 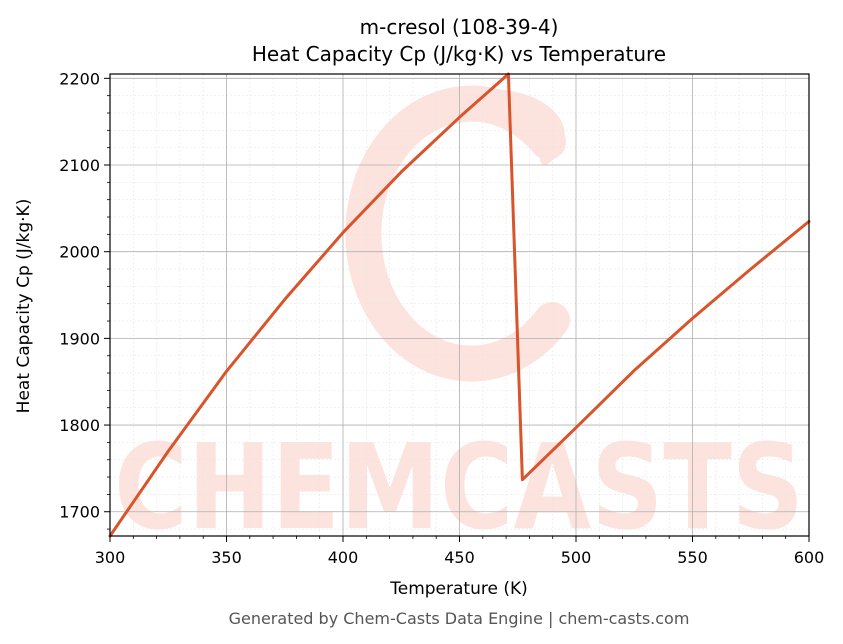 What do you see at coordinates (458, 589) in the screenshot?
I see `x-axis-label: Temperature (K)` at bounding box center [458, 589].